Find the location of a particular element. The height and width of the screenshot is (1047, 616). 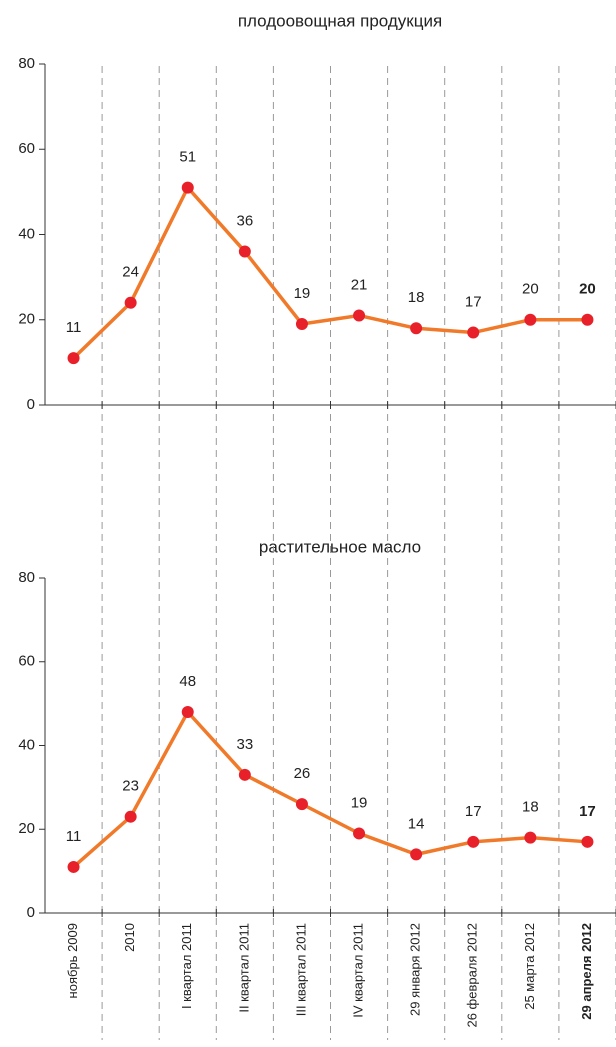

x-tick-label: I квартал 2011 is located at coordinates (186, 966).